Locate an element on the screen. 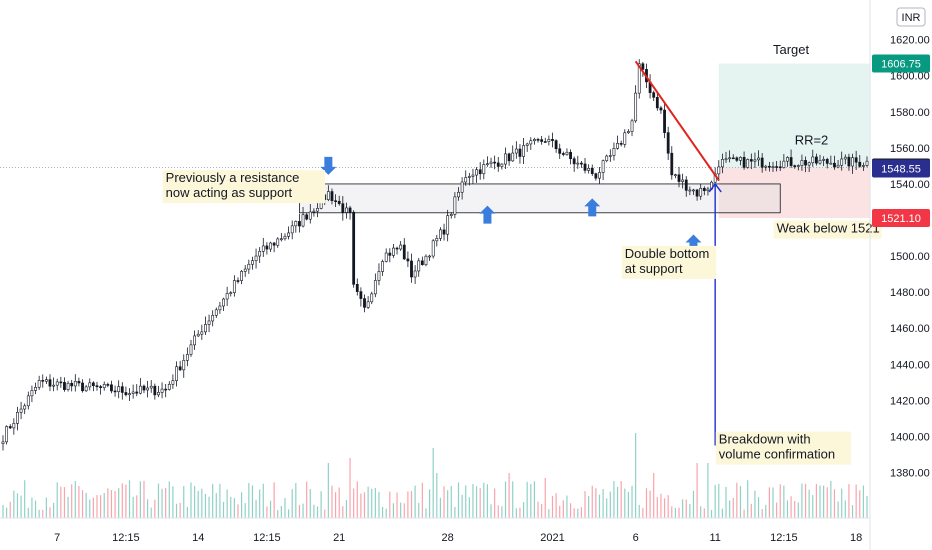 The height and width of the screenshot is (550, 932). annotation: Weak below 1521 is located at coordinates (827, 229).